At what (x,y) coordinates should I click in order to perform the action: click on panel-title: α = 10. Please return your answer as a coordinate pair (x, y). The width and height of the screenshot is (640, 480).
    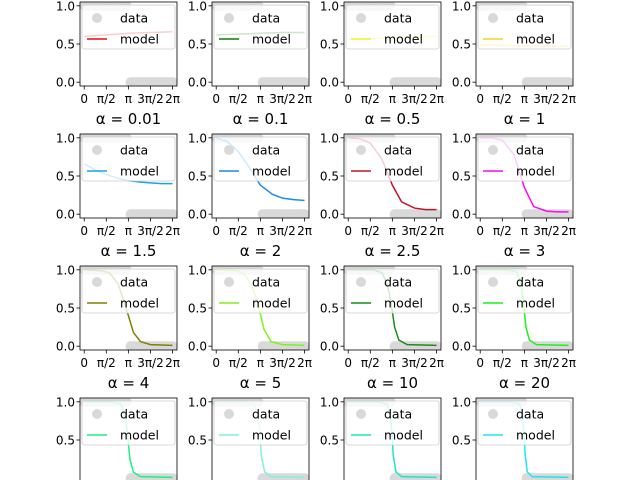
    Looking at the image, I should click on (392, 383).